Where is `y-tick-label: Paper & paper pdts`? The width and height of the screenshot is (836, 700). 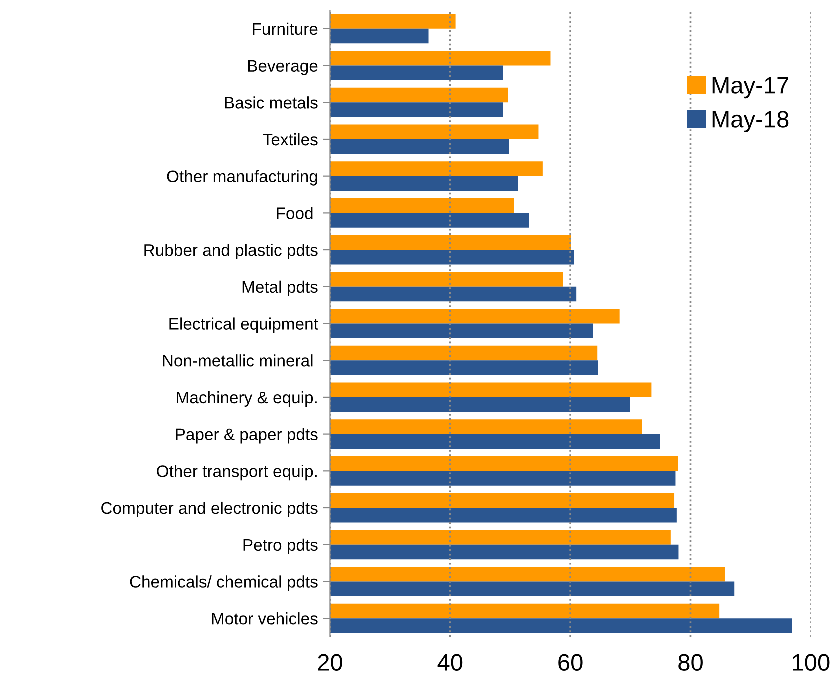 y-tick-label: Paper & paper pdts is located at coordinates (247, 436).